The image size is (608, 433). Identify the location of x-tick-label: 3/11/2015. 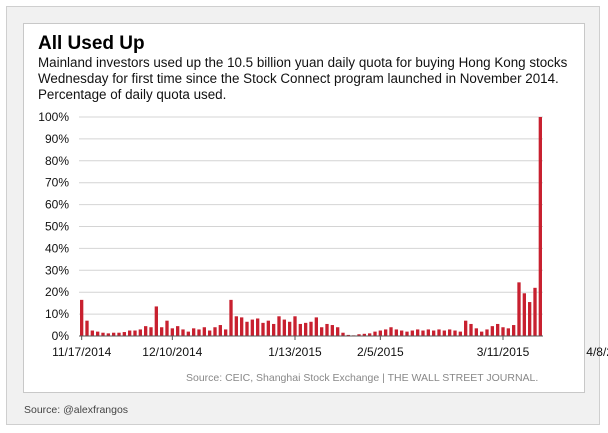
(503, 352).